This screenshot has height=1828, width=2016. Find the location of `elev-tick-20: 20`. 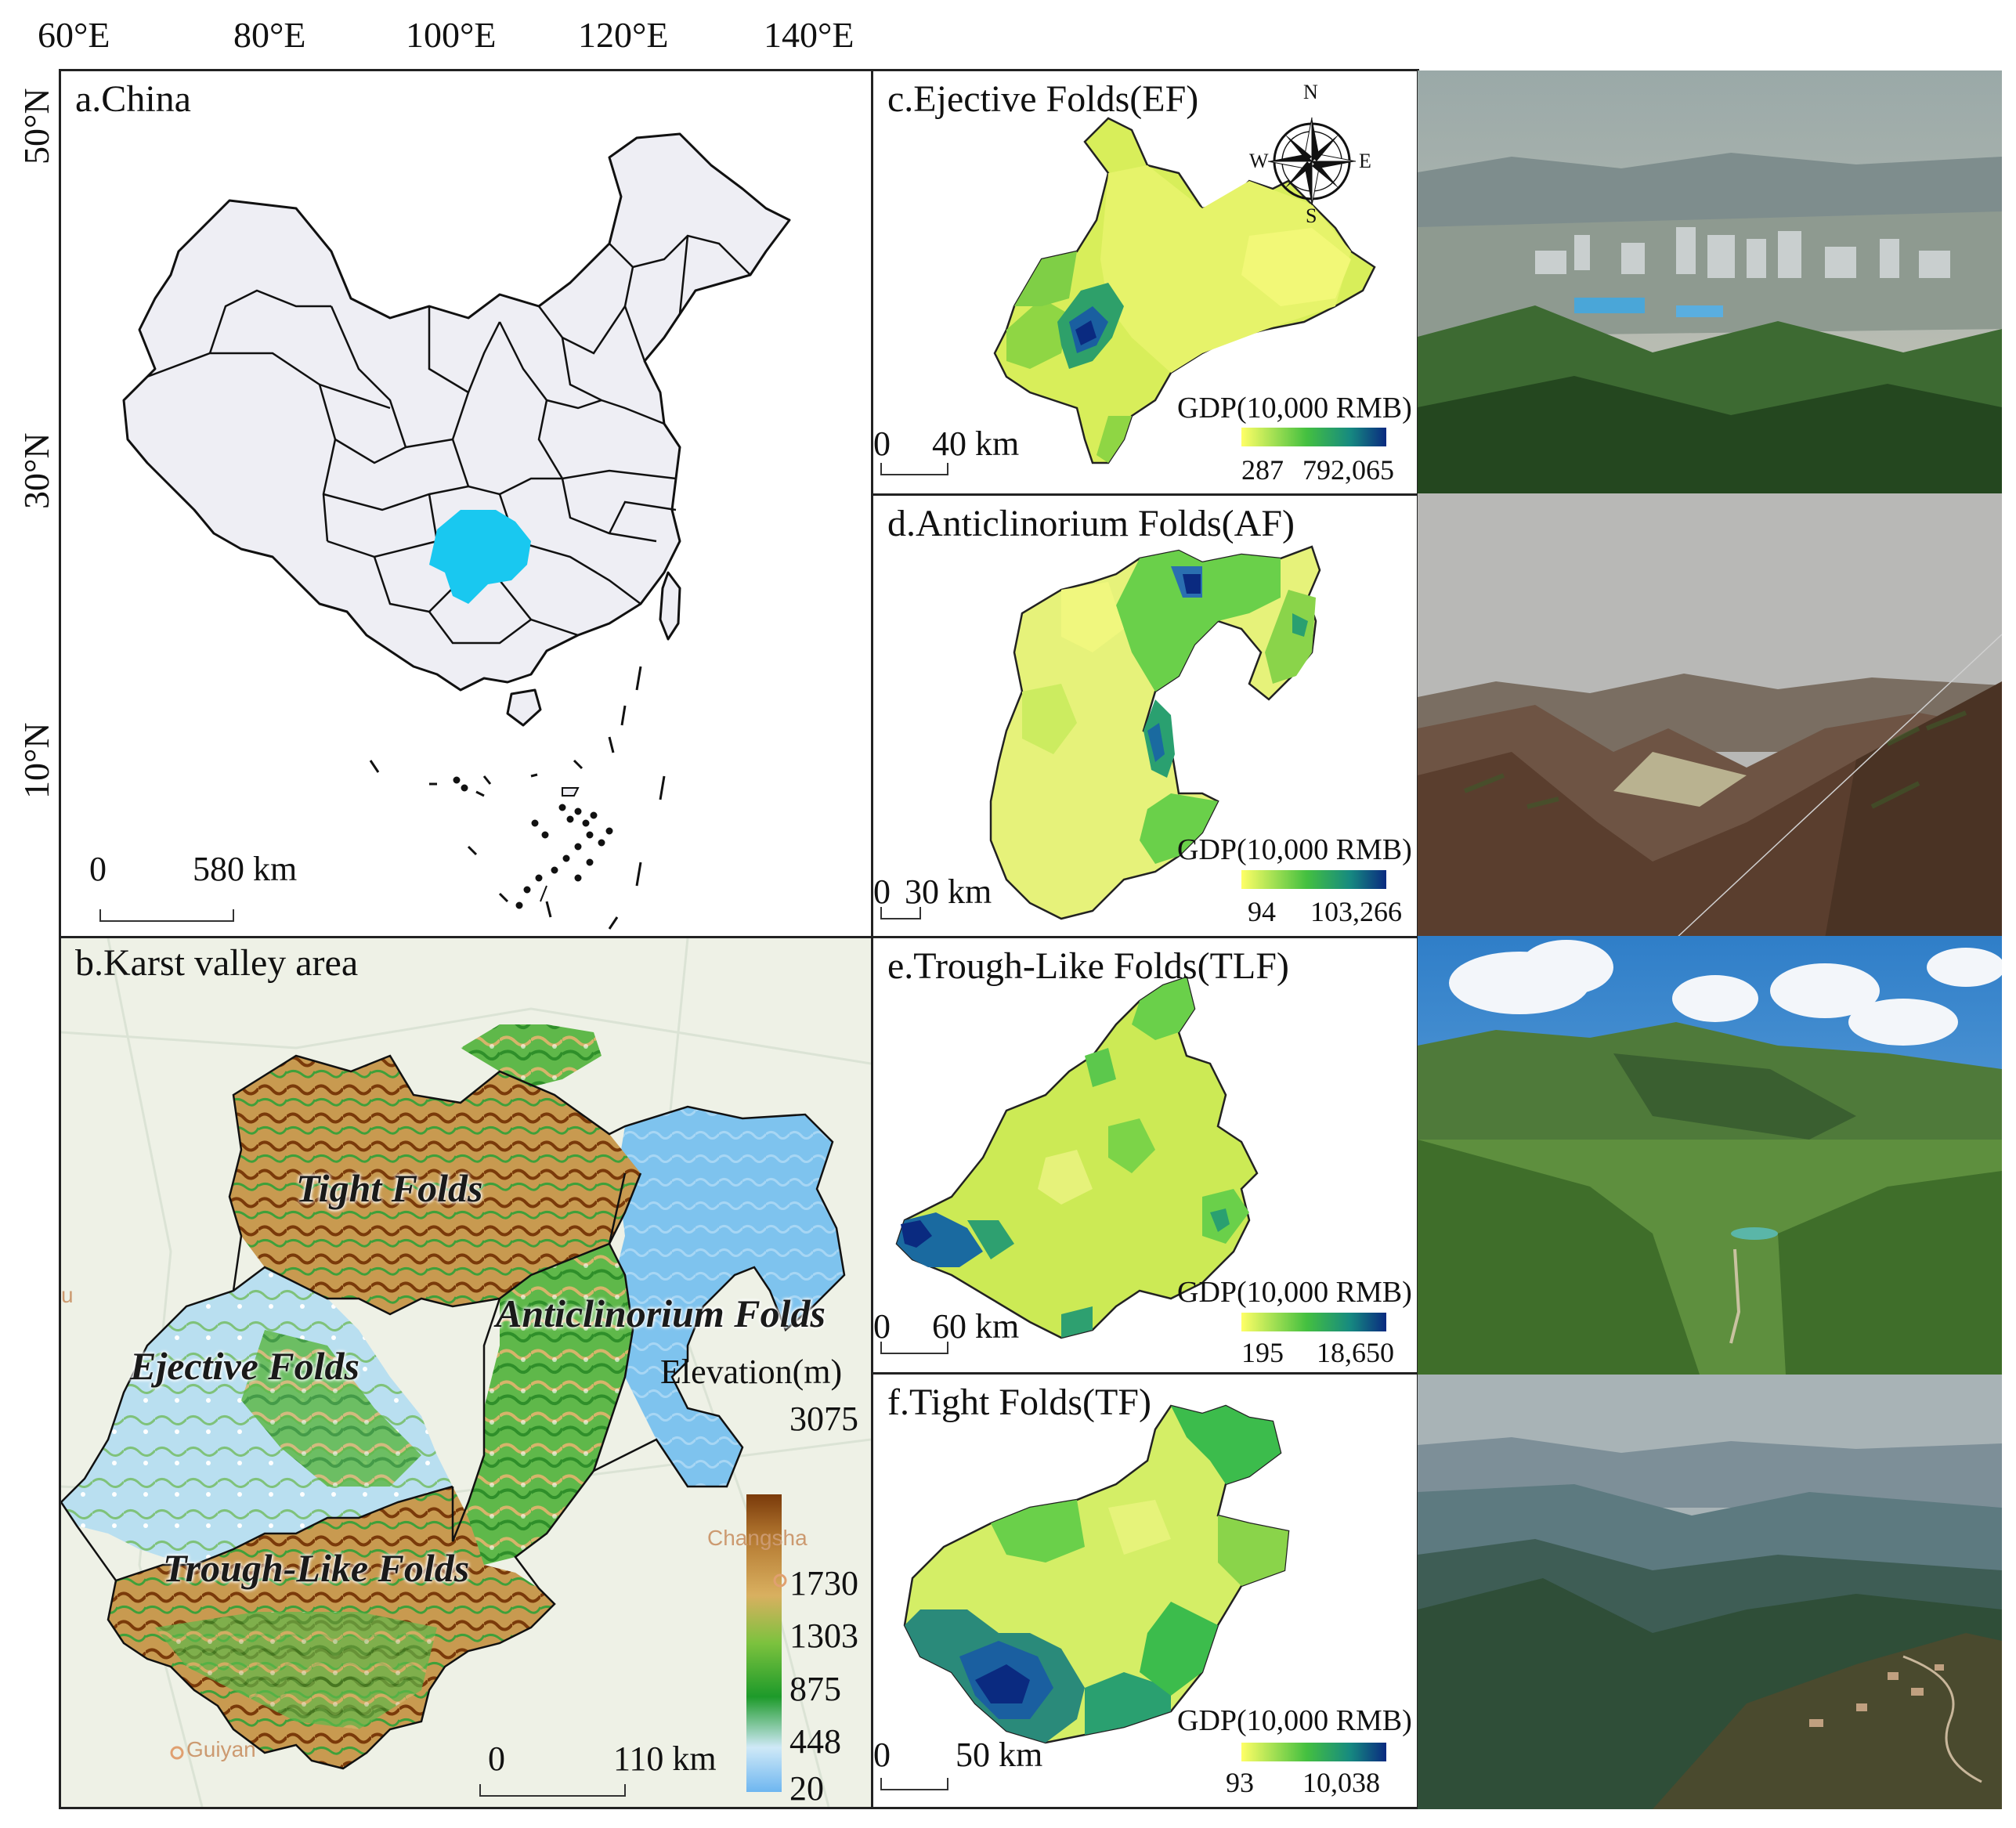

elev-tick-20: 20 is located at coordinates (806, 1789).